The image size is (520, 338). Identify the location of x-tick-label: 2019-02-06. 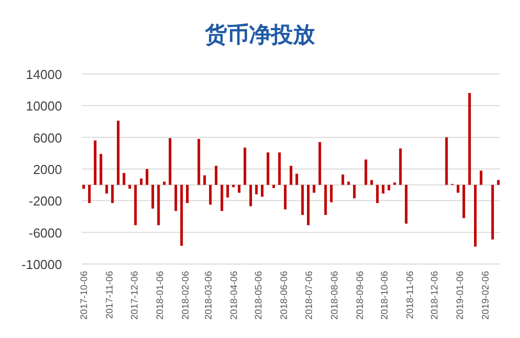
(486, 295).